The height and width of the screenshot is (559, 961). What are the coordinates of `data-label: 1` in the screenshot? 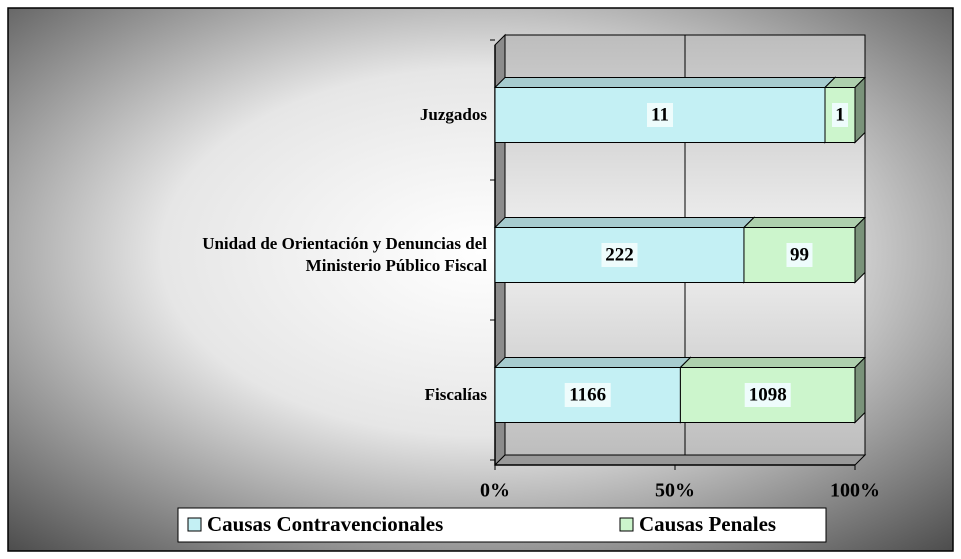 It's located at (840, 114).